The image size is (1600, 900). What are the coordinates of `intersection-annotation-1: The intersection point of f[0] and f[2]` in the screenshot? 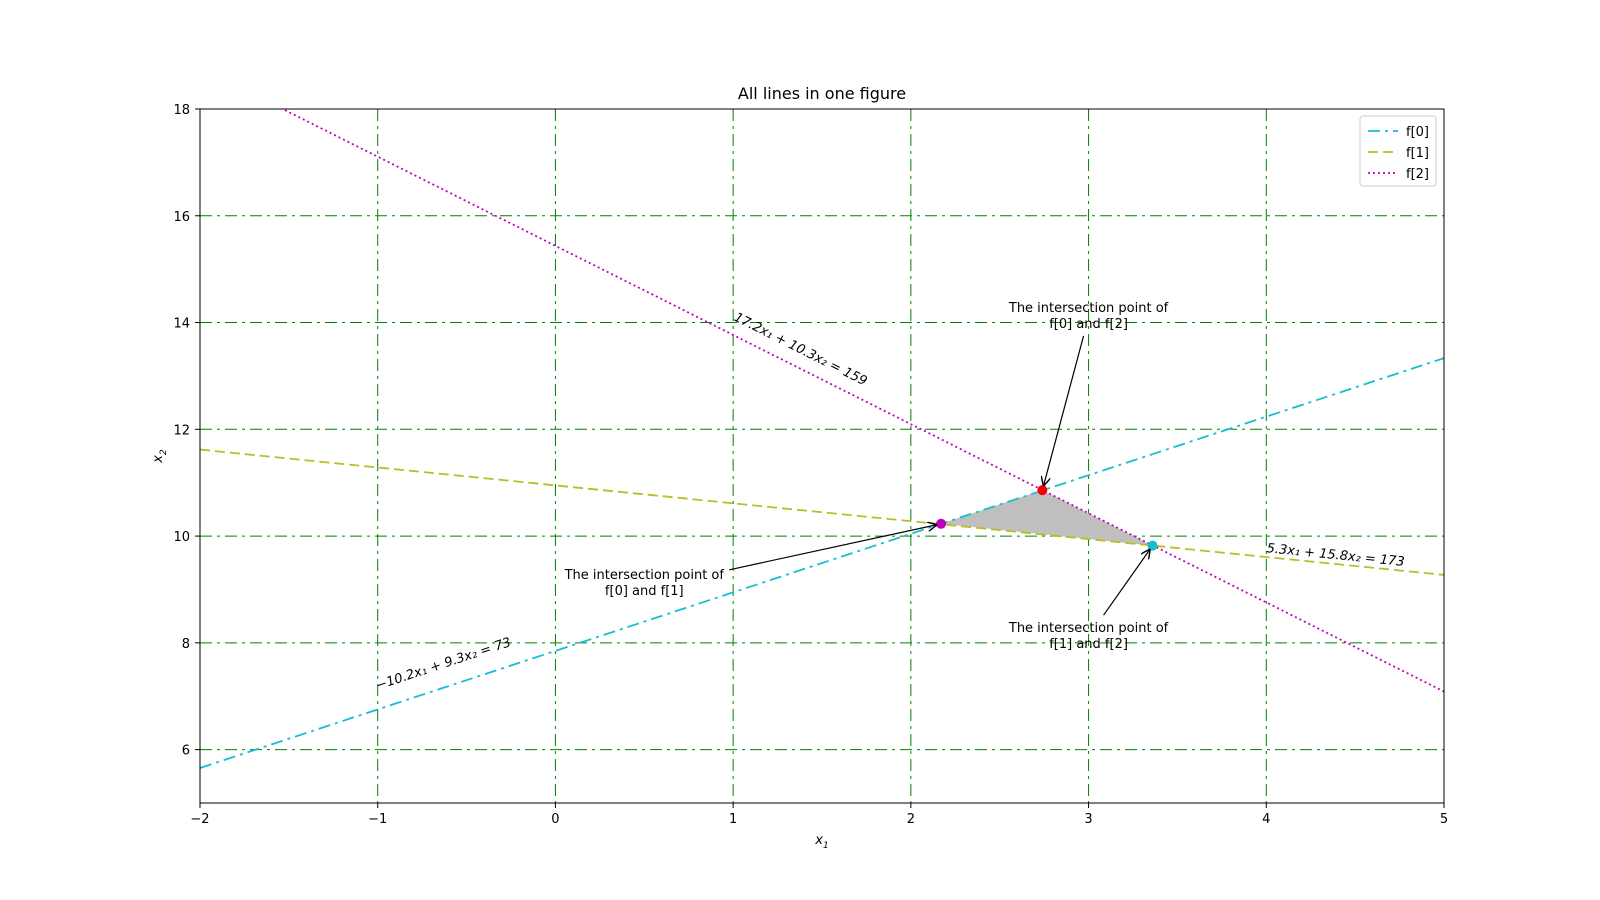 It's located at (1088, 316).